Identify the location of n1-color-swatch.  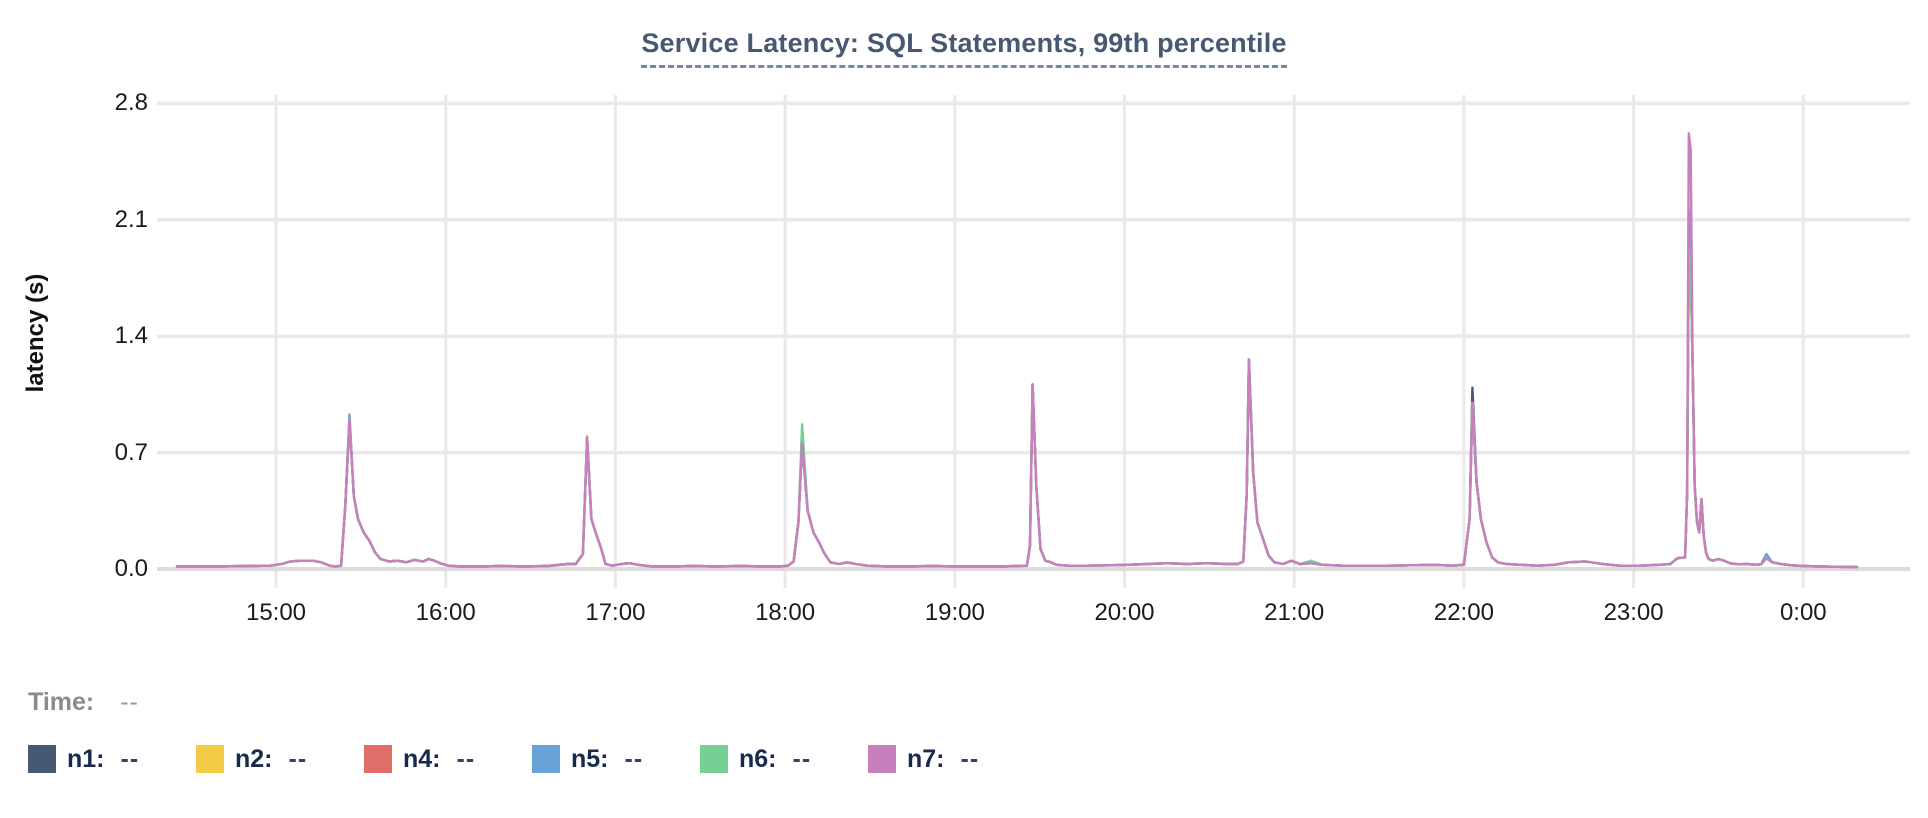
(42, 759).